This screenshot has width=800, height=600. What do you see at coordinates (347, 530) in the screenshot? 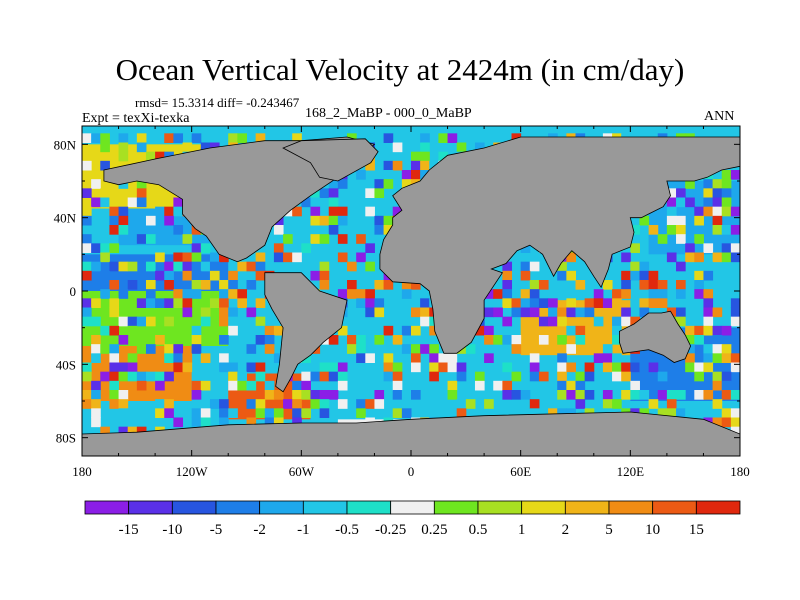
I see `colorbar-label: -0.5` at bounding box center [347, 530].